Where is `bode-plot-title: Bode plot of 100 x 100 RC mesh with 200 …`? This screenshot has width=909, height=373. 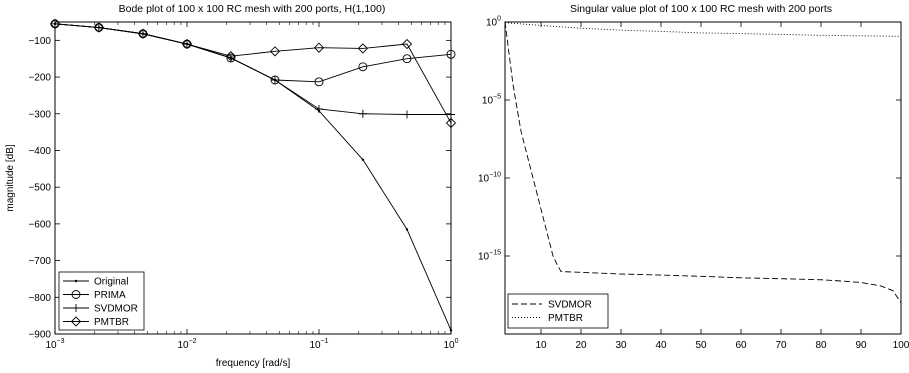 bode-plot-title: Bode plot of 100 x 100 RC mesh with 200 … is located at coordinates (252, 9).